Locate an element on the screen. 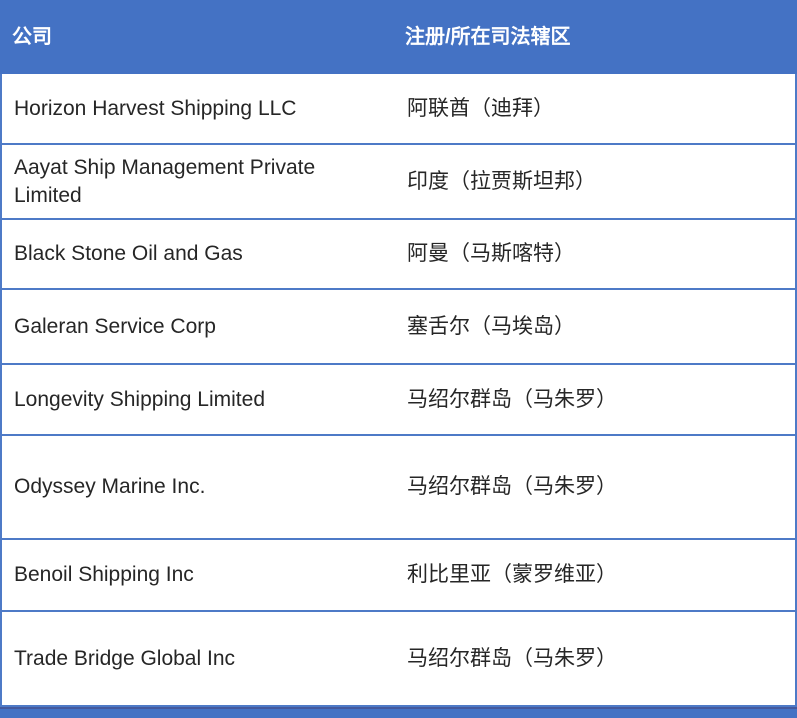 This screenshot has width=797, height=718. header-jurisdiction: 注册/所在司法辖区 is located at coordinates (488, 36).